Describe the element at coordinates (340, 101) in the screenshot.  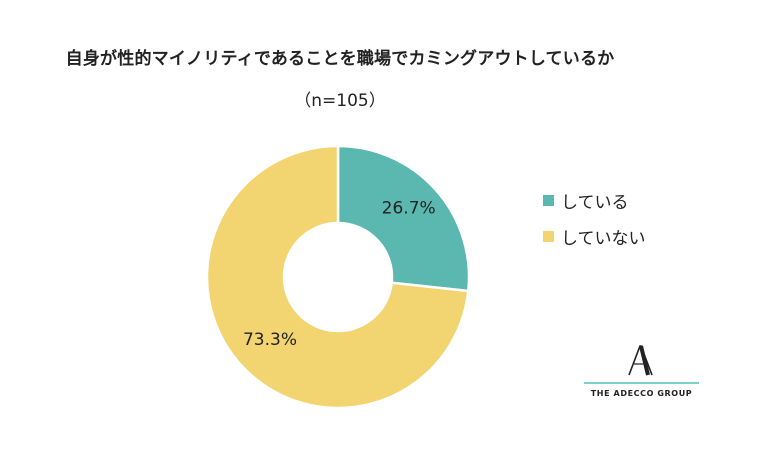
I see `chart-subtitle: （n=105）` at that location.